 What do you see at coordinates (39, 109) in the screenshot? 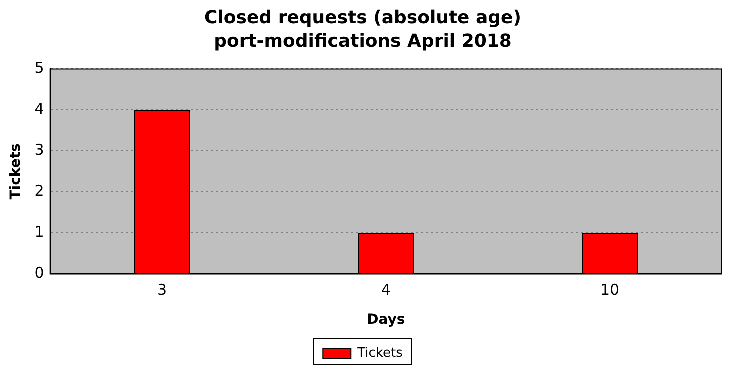
I see `y-tick-label: 4` at bounding box center [39, 109].